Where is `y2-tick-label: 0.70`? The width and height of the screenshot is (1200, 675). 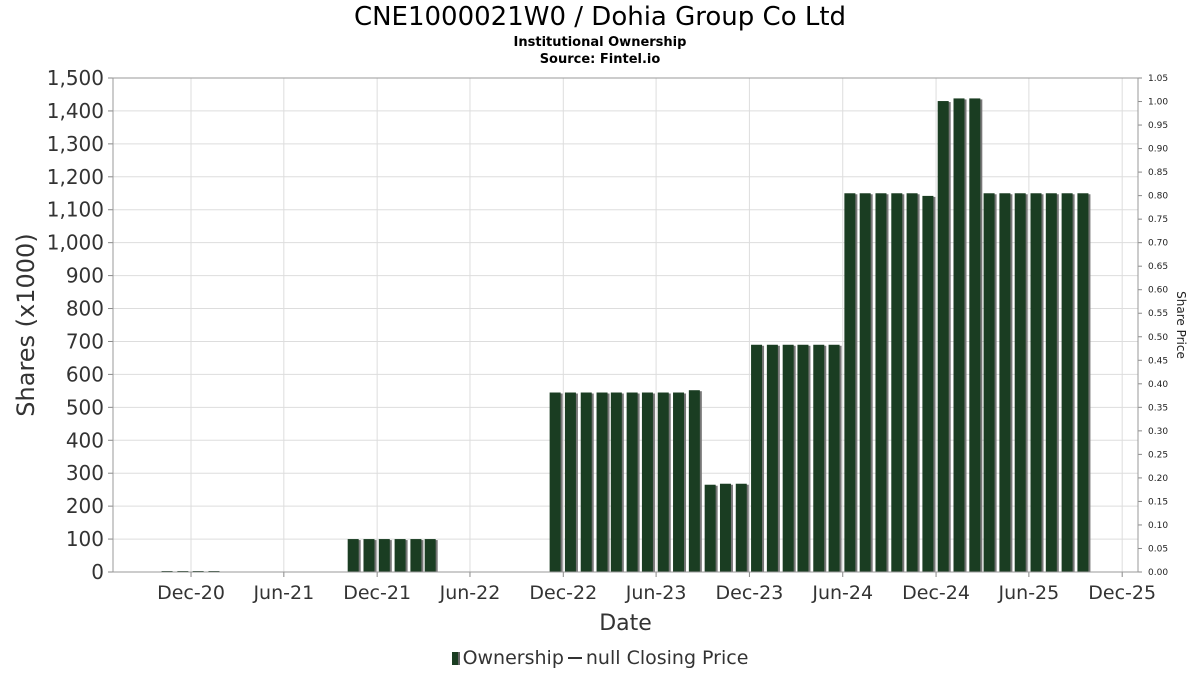 y2-tick-label: 0.70 is located at coordinates (1158, 244).